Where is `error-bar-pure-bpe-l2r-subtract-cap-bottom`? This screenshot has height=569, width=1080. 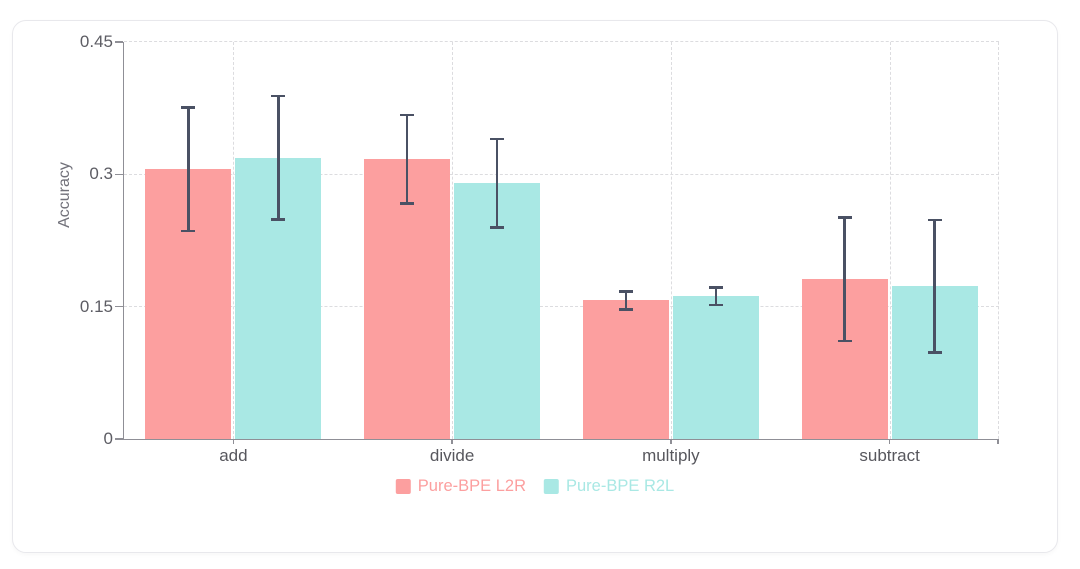
error-bar-pure-bpe-l2r-subtract-cap-bottom is located at coordinates (844, 341).